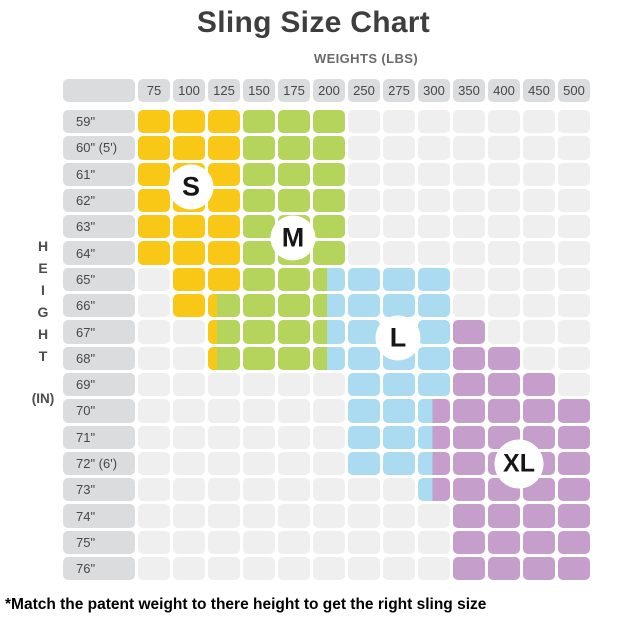 This screenshot has width=627, height=627. Describe the element at coordinates (99, 253) in the screenshot. I see `height-row-label: 64"` at that location.